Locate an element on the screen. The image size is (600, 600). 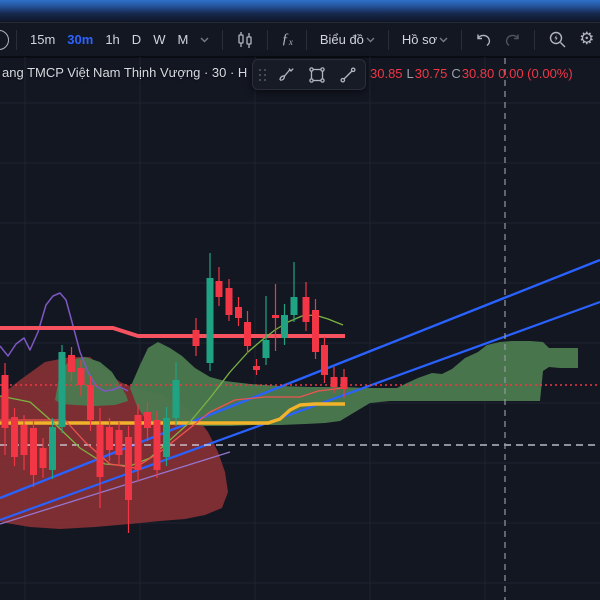
orange-level-line is located at coordinates (172, 413).